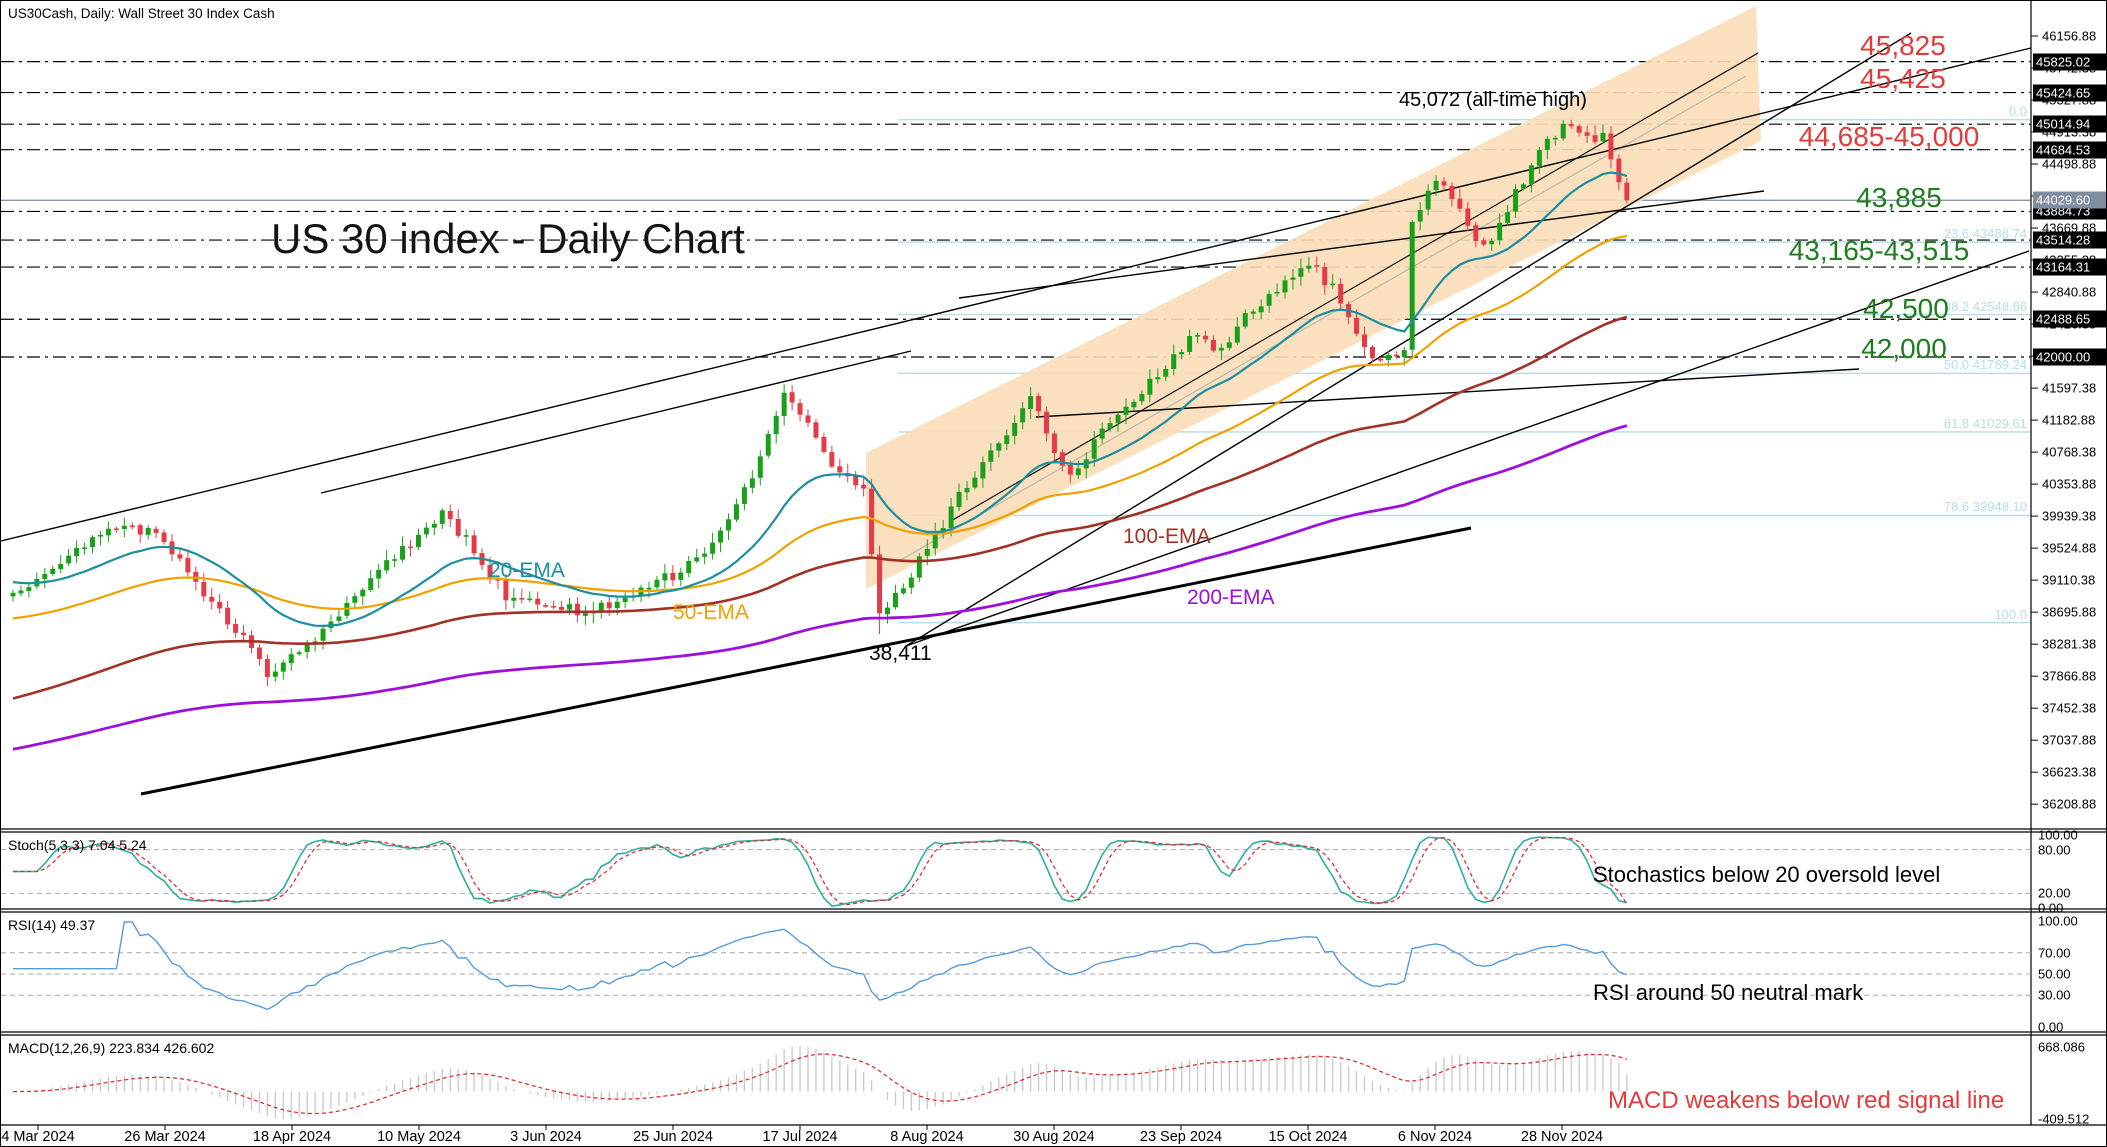 This screenshot has width=2107, height=1147. Describe the element at coordinates (1985, 365) in the screenshot. I see `fib-label: 50.0 41789.24` at that location.